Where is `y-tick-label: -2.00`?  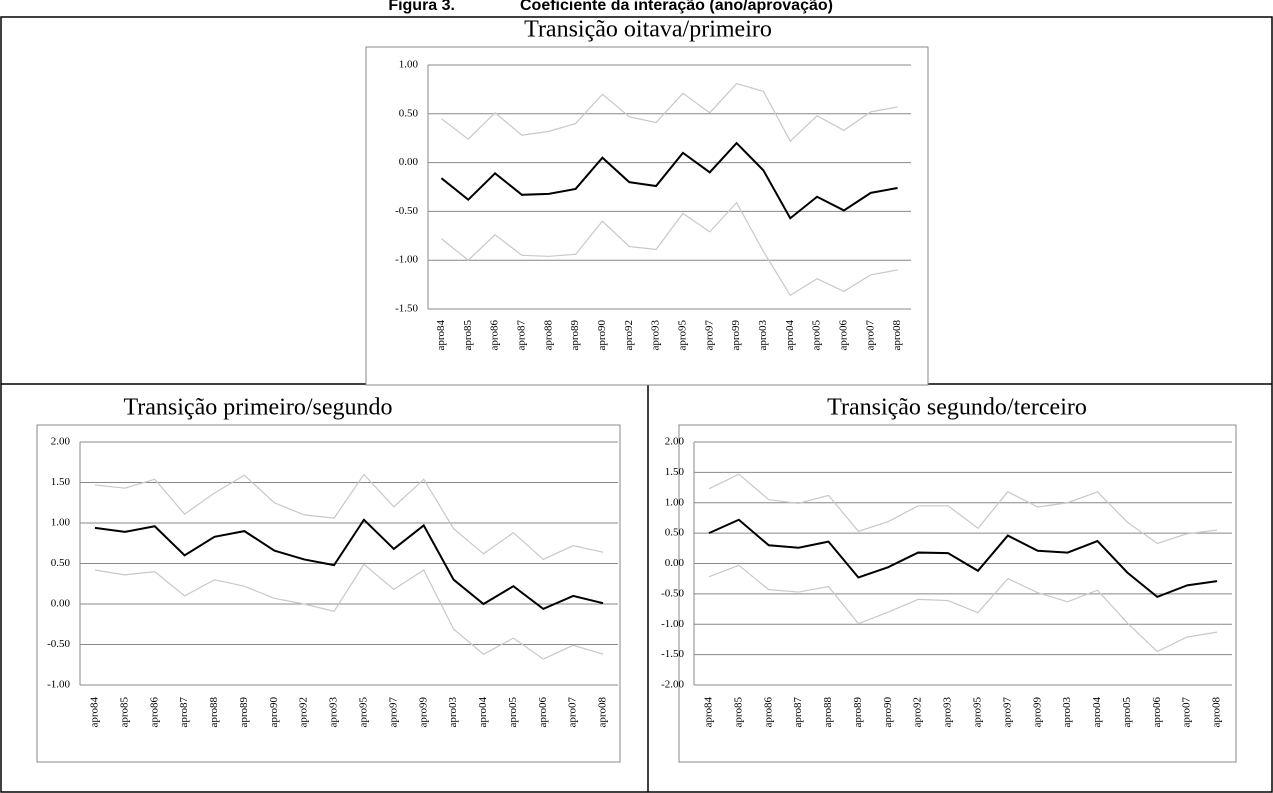 y-tick-label: -2.00 is located at coordinates (672, 685).